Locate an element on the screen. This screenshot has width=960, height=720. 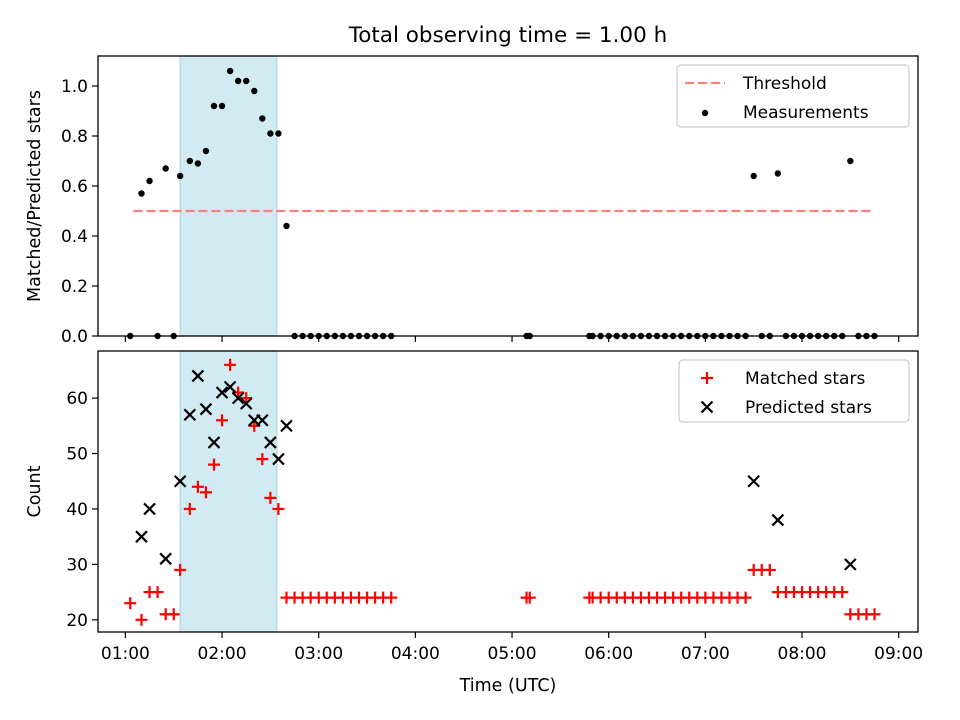
y-tick-label: 30 is located at coordinates (77, 565).